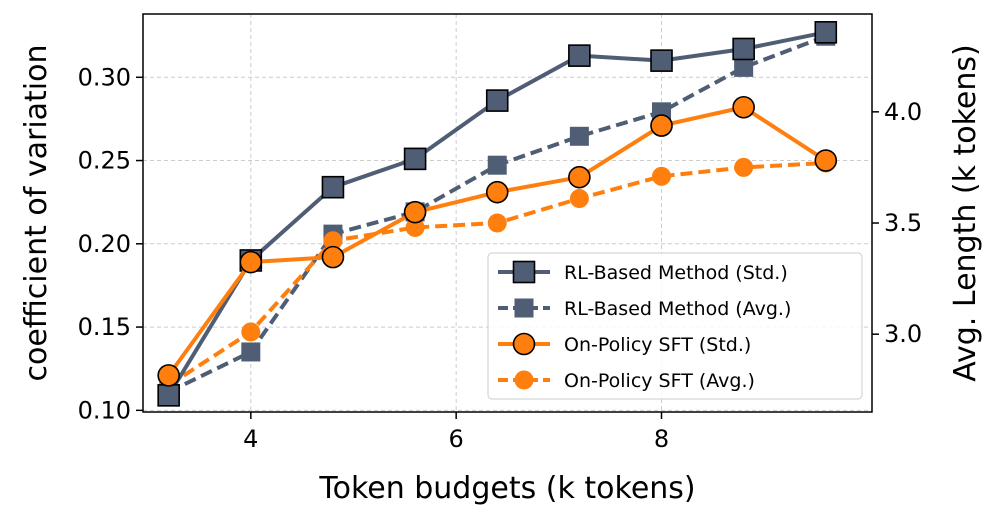 This screenshot has width=996, height=520. I want to click on x-tick-label: 6, so click(456, 439).